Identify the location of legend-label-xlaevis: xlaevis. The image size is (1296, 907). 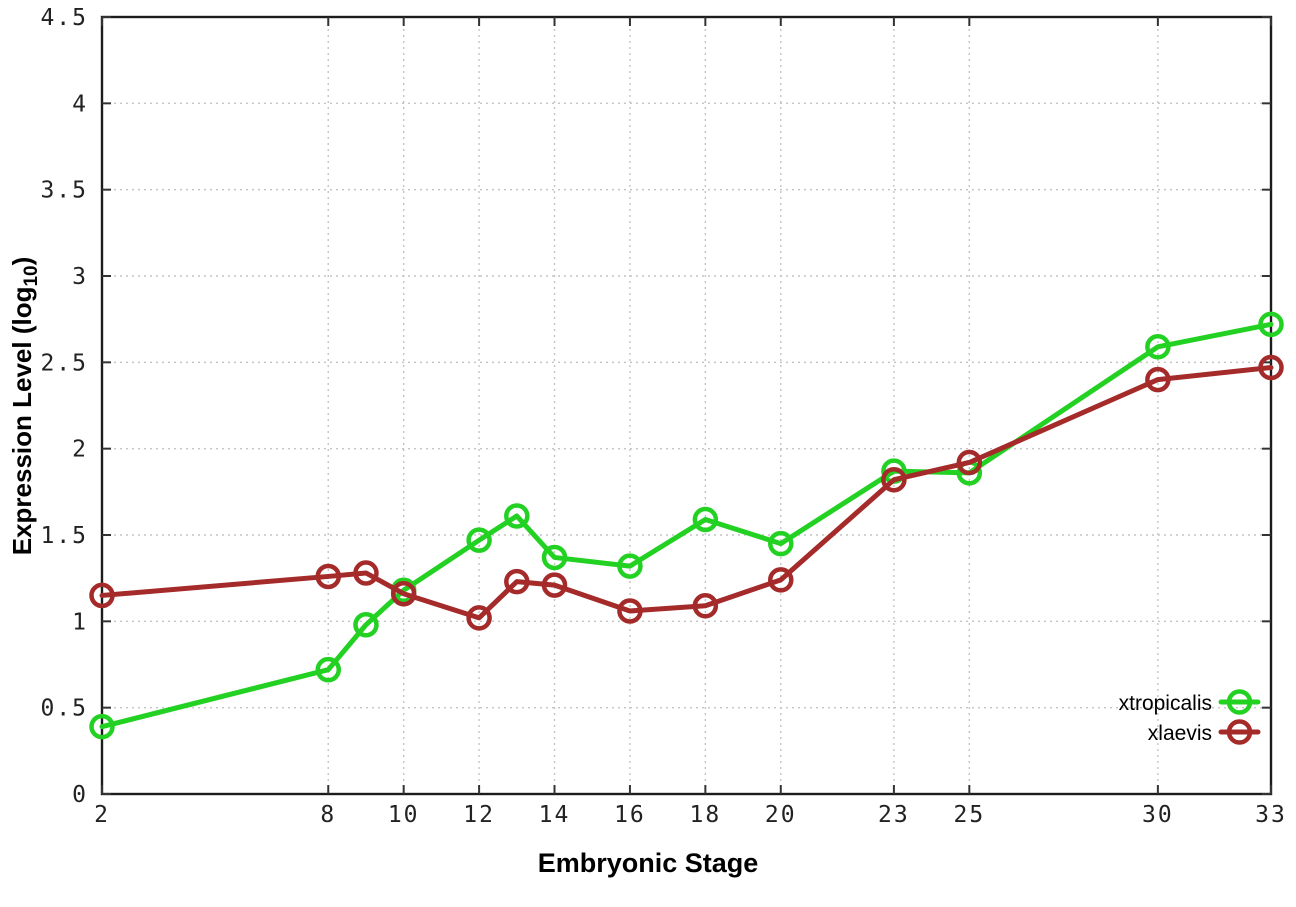
(1180, 733).